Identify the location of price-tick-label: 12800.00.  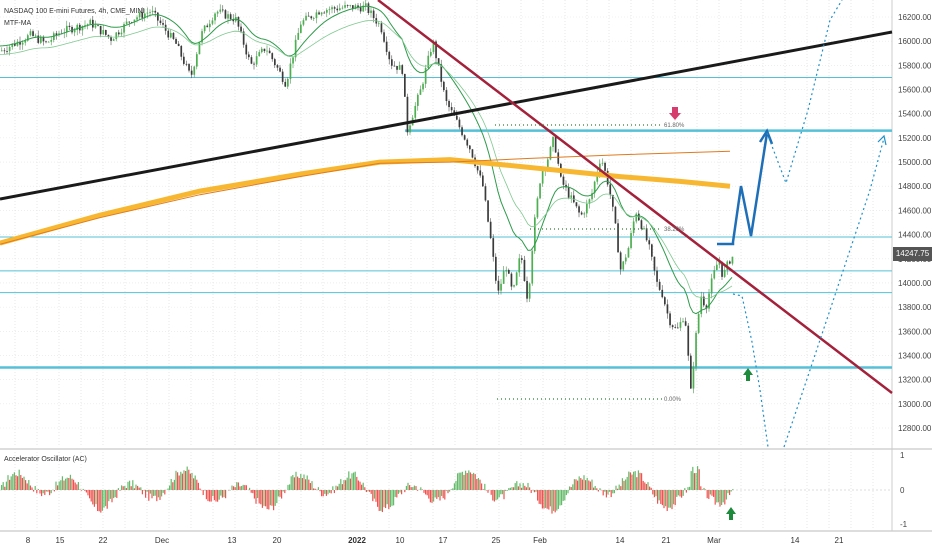
(915, 428).